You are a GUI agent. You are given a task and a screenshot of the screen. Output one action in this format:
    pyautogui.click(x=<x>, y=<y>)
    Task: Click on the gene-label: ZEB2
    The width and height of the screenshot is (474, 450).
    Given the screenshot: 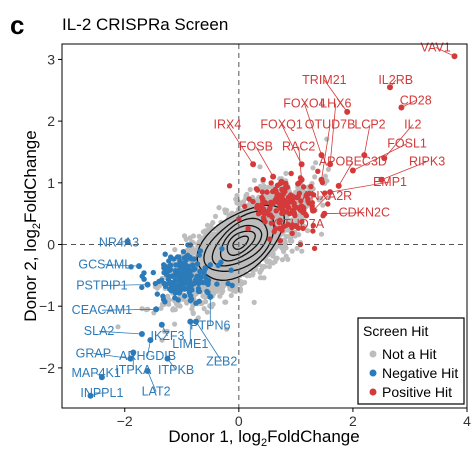 What is the action you would take?
    pyautogui.click(x=221, y=361)
    